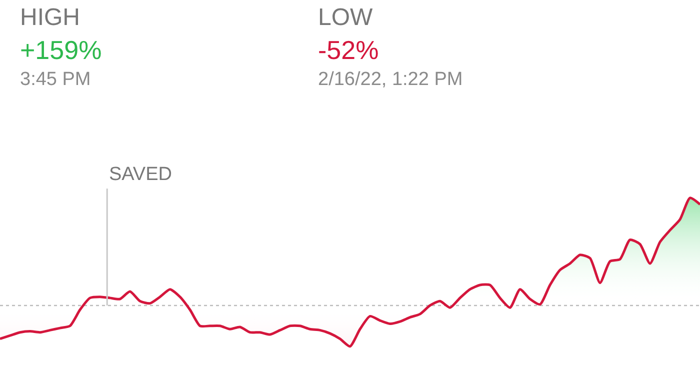 The height and width of the screenshot is (370, 700). Describe the element at coordinates (55, 79) in the screenshot. I see `text: 3:45 PM` at that location.